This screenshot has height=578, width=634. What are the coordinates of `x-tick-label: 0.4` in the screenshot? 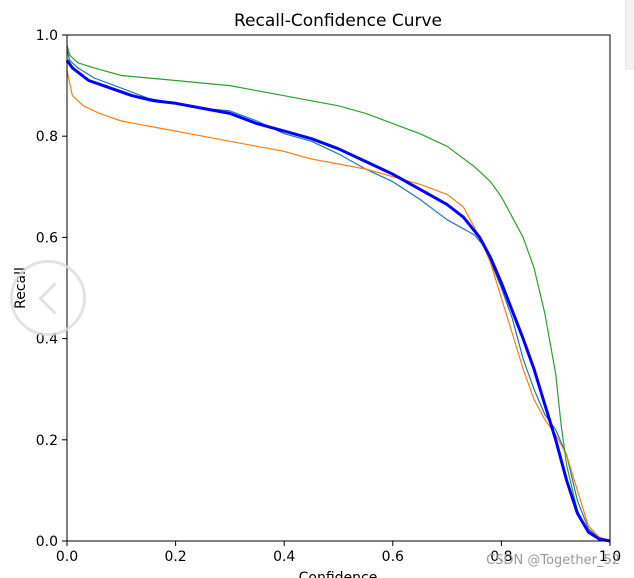 It's located at (284, 557).